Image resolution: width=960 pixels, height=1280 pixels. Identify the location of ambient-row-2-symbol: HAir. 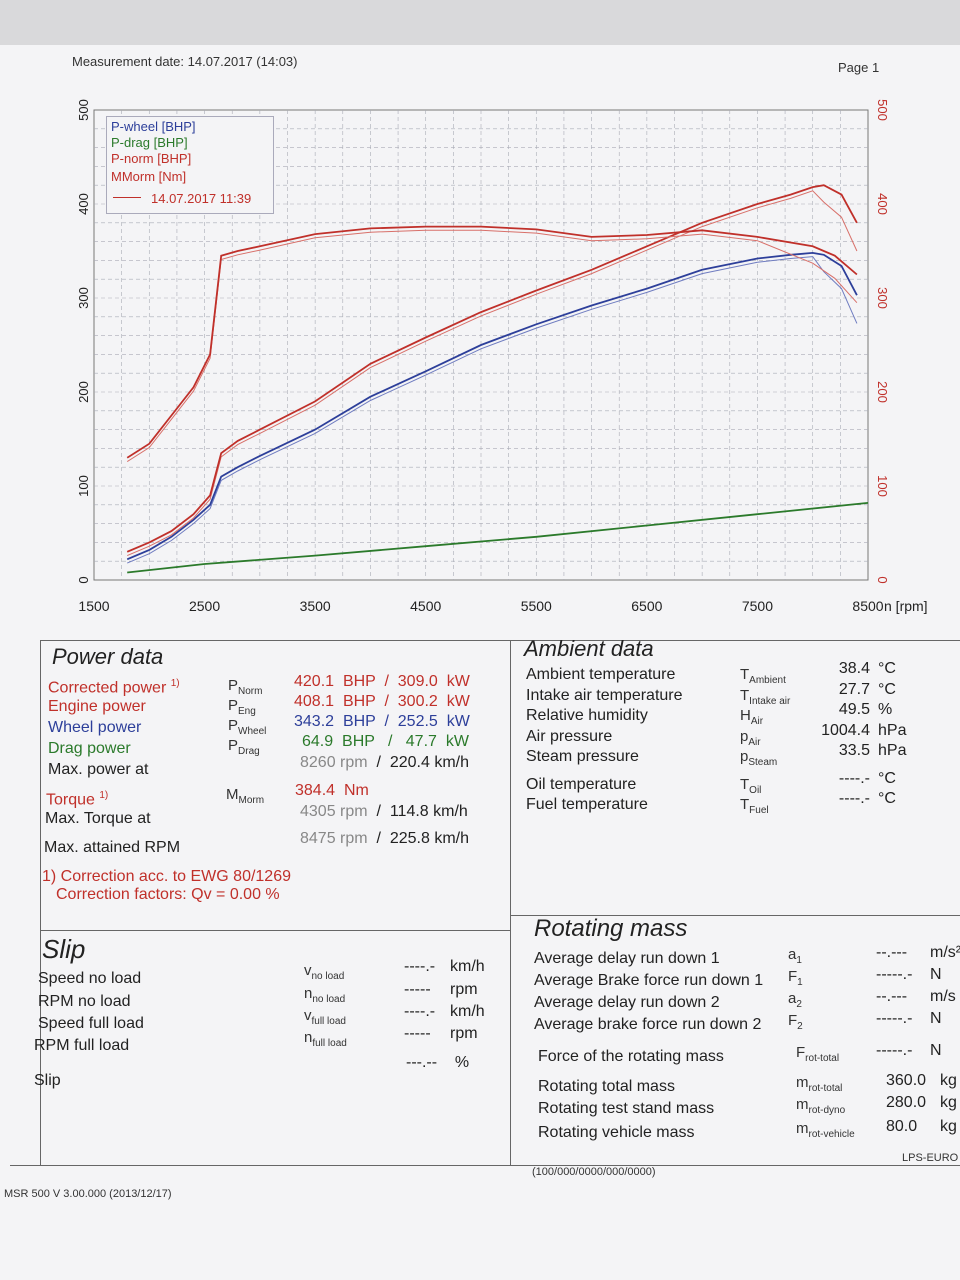
(752, 717).